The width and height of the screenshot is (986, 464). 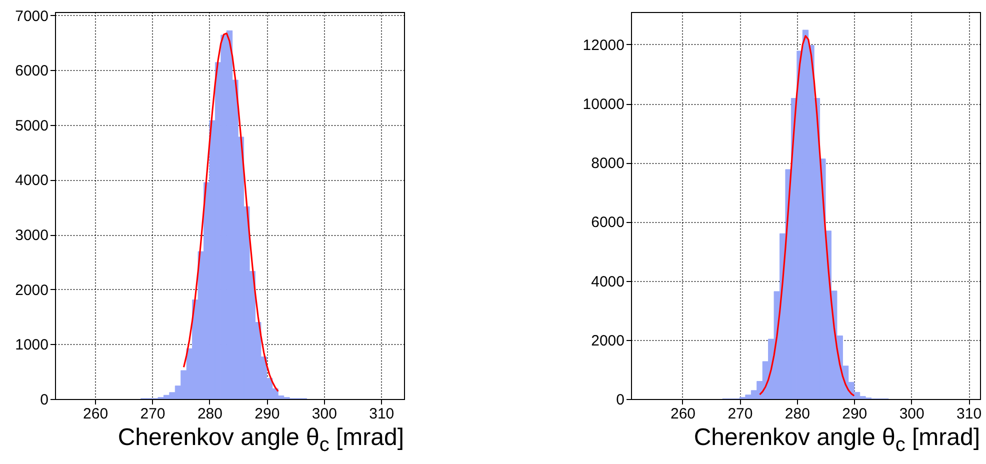 I want to click on y-tick-label: 7000, so click(x=31, y=16).